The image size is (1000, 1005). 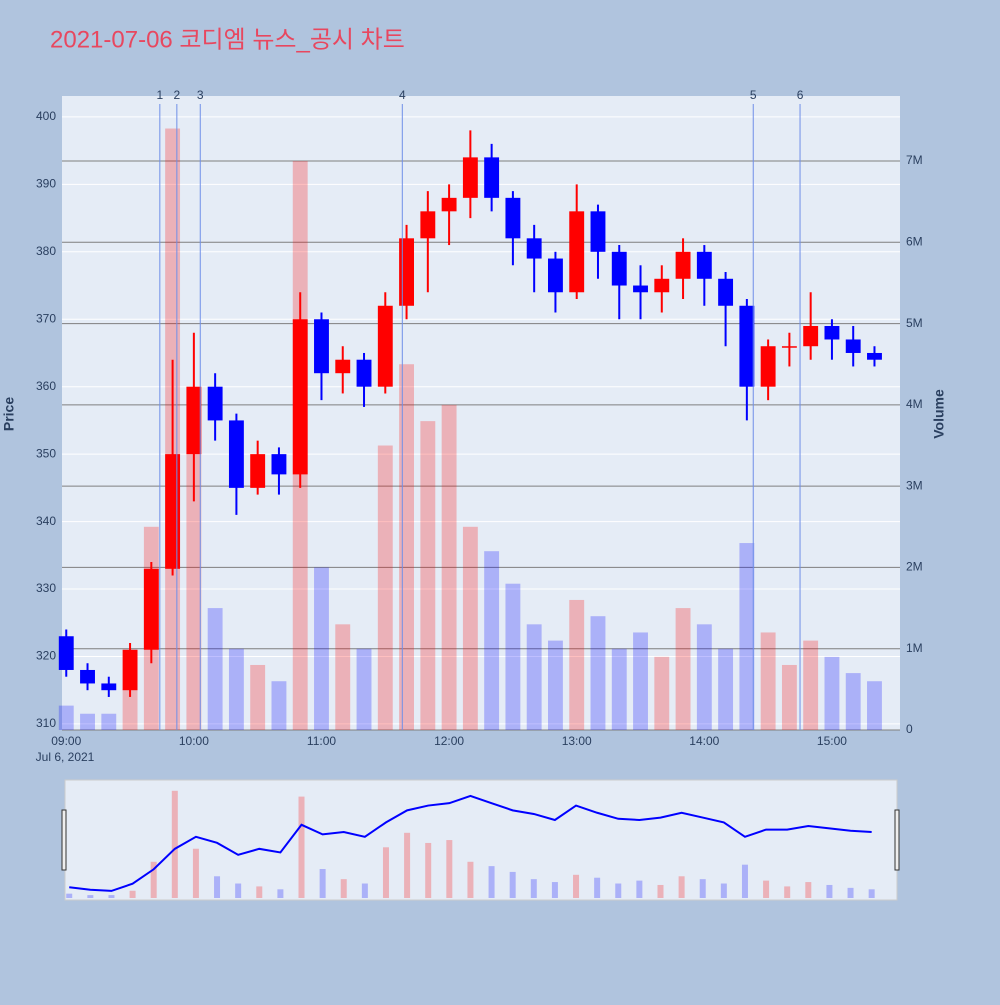 I want to click on event-label: 6, so click(x=800, y=95).